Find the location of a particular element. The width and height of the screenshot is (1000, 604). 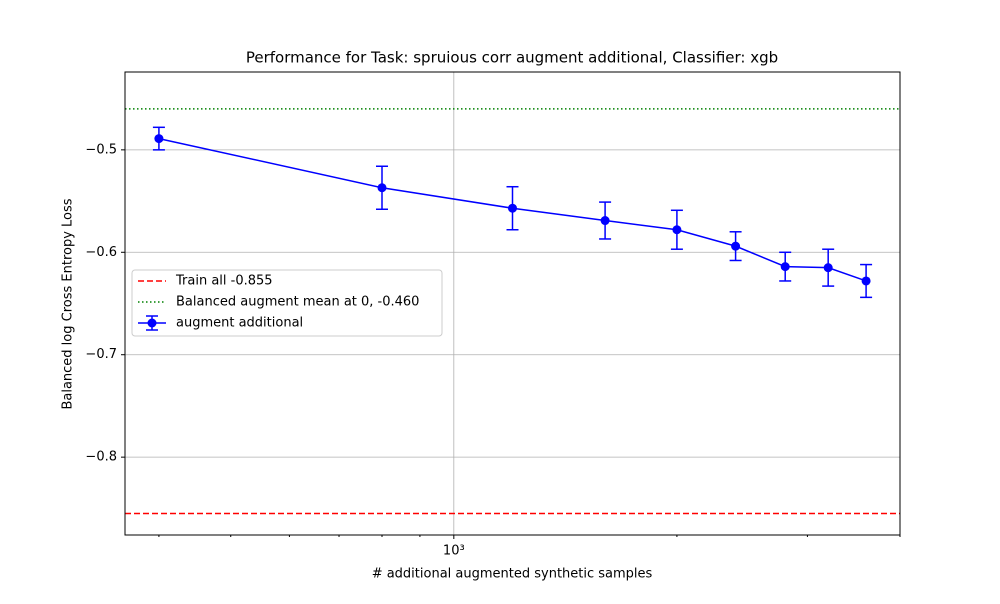

legend-label: Train all -0.855 is located at coordinates (224, 281).